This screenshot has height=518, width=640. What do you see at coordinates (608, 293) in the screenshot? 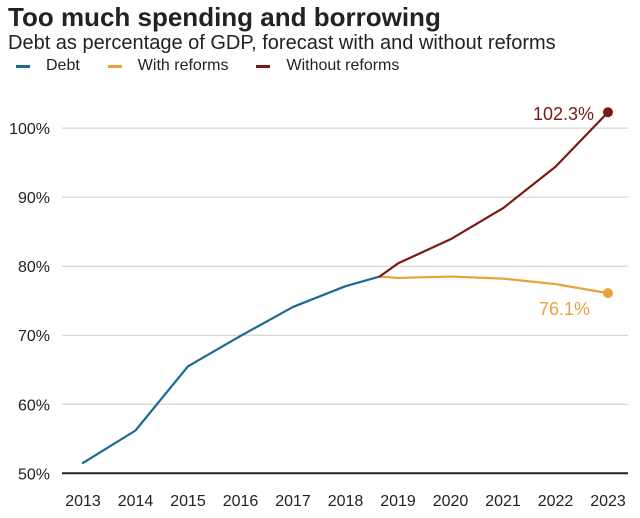
I see `end-marker-with-reforms` at bounding box center [608, 293].